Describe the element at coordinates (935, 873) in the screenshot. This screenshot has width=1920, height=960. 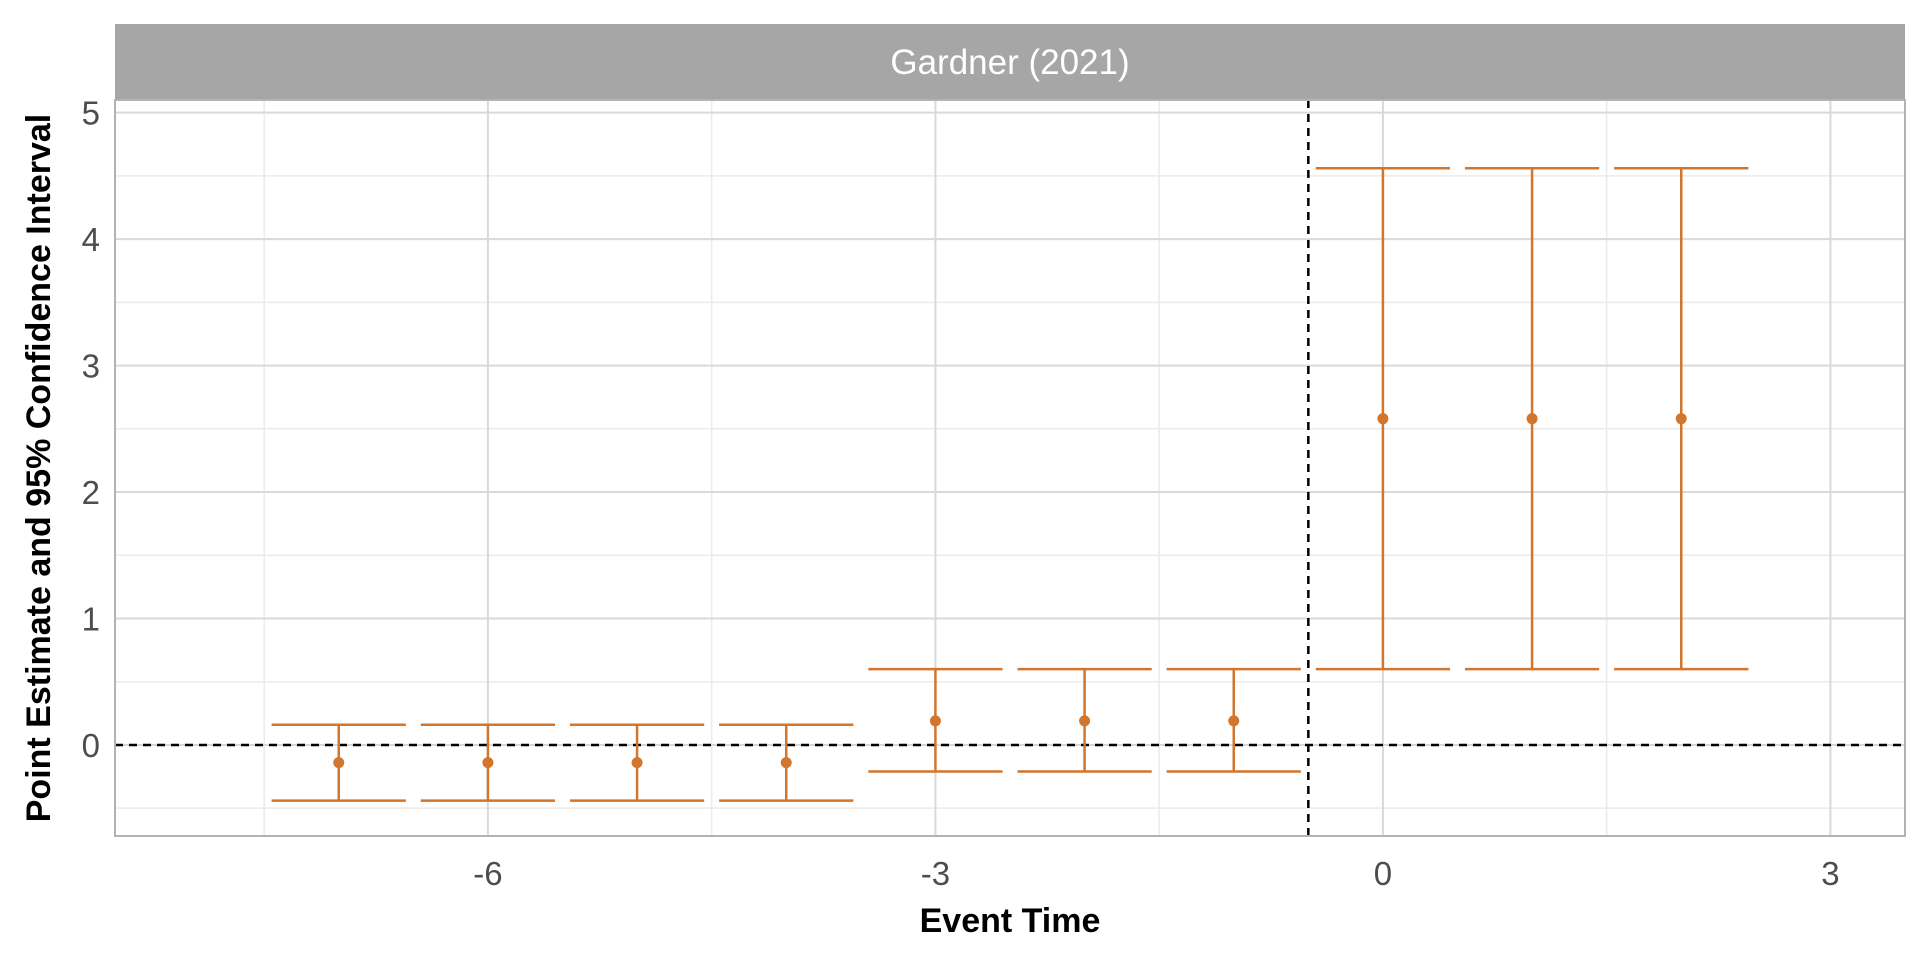
I see `x-tick-label: -3` at that location.